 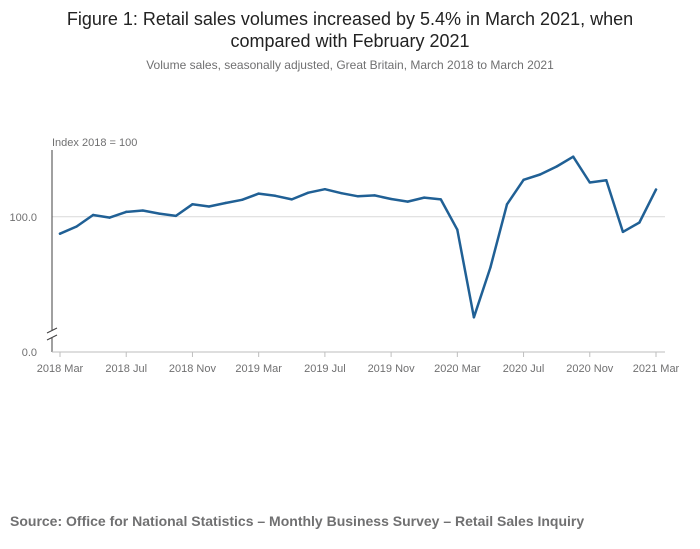 What do you see at coordinates (126, 369) in the screenshot?
I see `x-tick-label: 2018 Jul` at bounding box center [126, 369].